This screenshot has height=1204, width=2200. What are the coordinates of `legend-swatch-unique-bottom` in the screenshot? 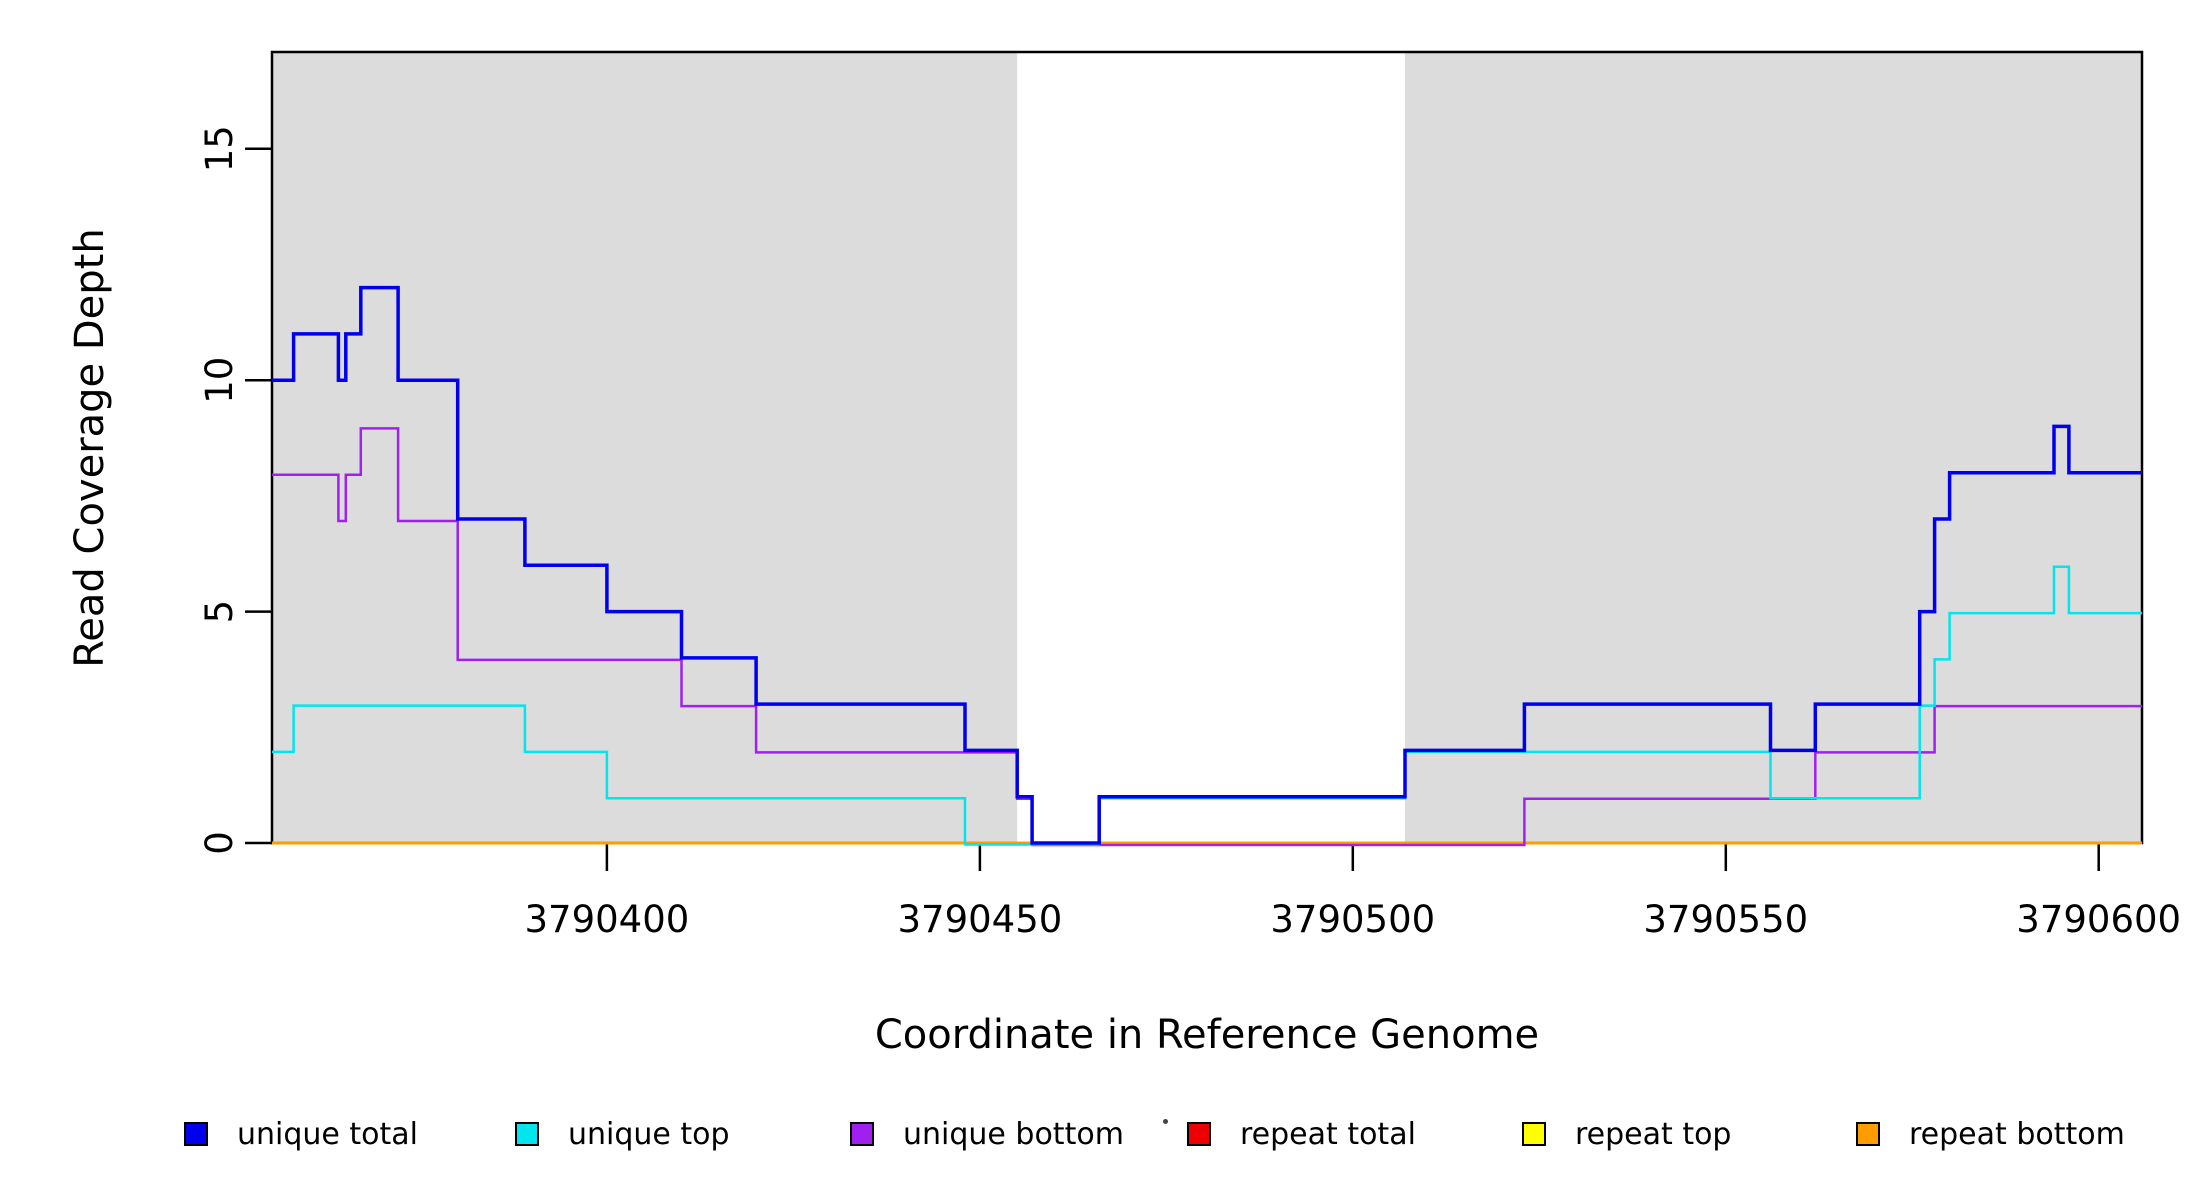 It's located at (862, 1134).